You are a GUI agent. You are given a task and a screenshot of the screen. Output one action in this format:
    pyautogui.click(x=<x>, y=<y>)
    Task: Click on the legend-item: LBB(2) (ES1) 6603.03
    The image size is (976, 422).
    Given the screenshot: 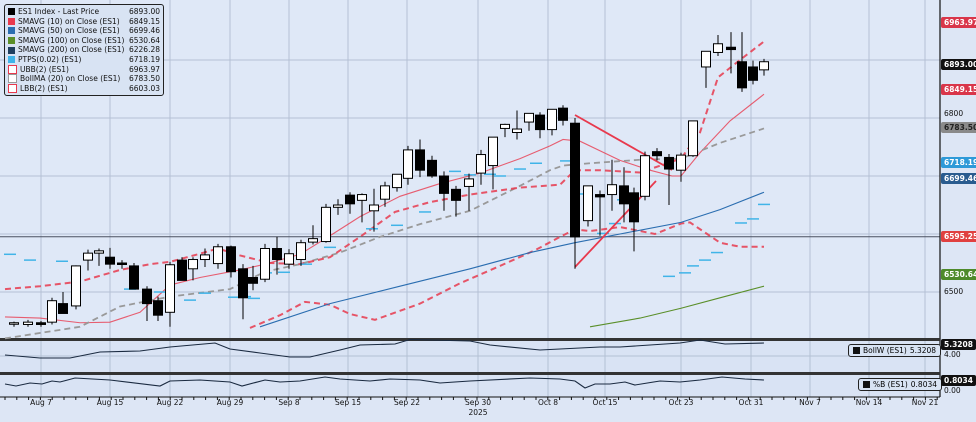 What is the action you would take?
    pyautogui.click(x=84, y=89)
    